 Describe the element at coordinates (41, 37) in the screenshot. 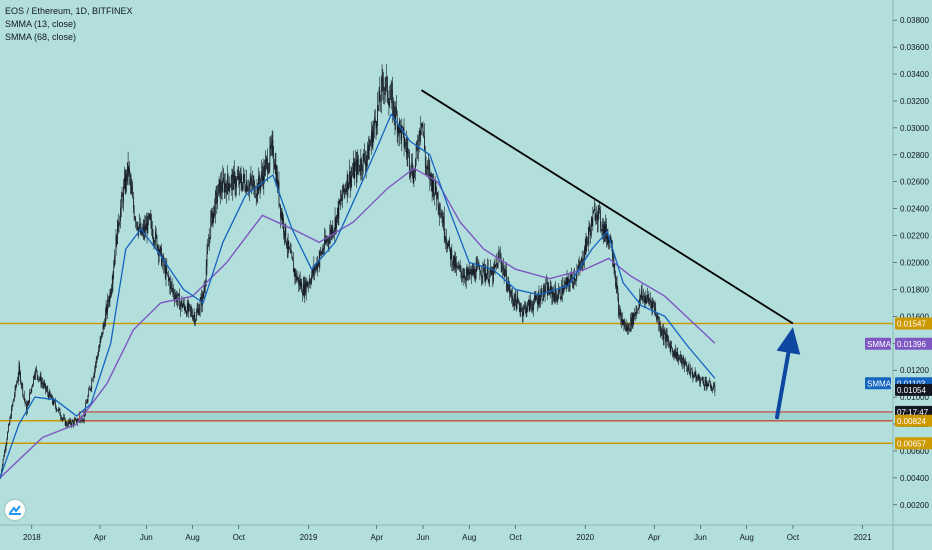

I see `indicator-smma-68: SMMA (68, close)` at that location.